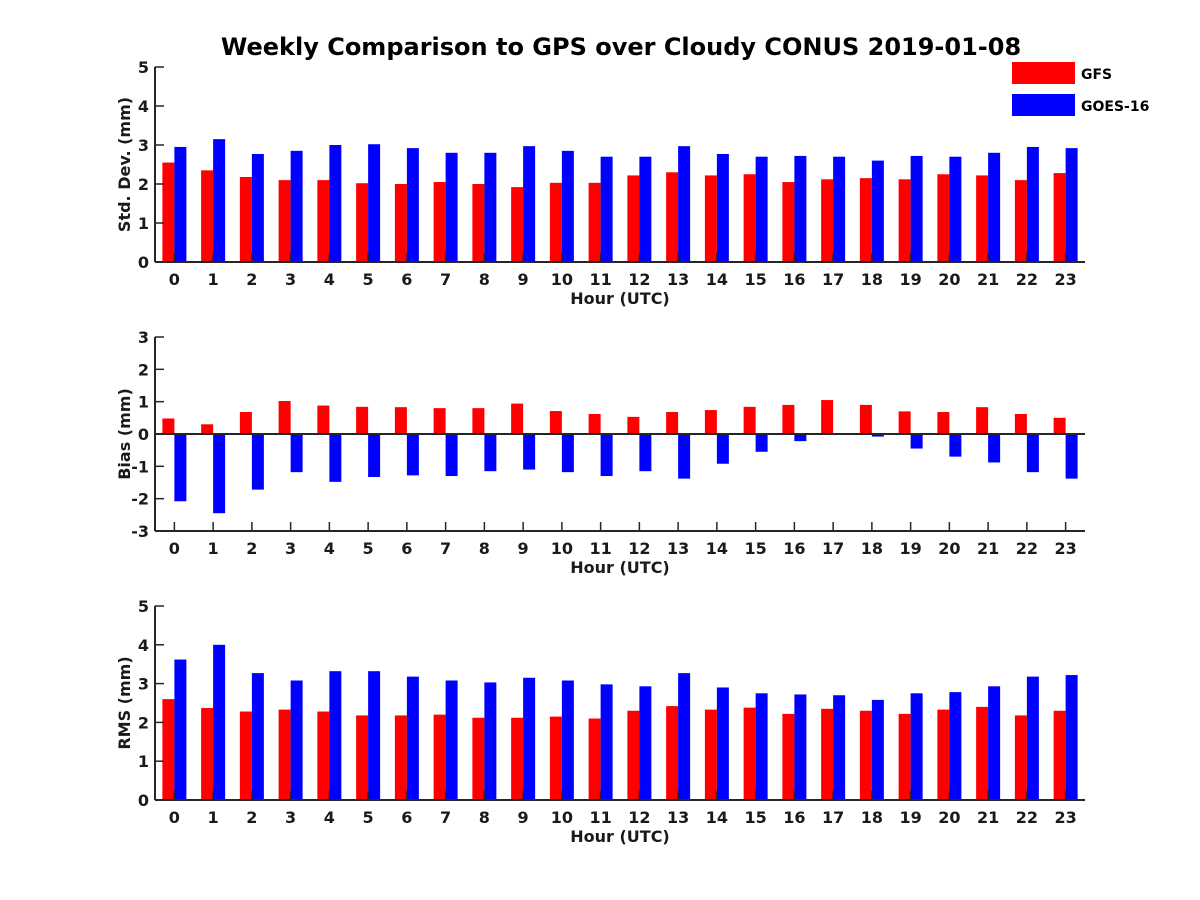 This screenshot has width=1200, height=900. I want to click on x-tick-label-bias-18: 18, so click(872, 548).